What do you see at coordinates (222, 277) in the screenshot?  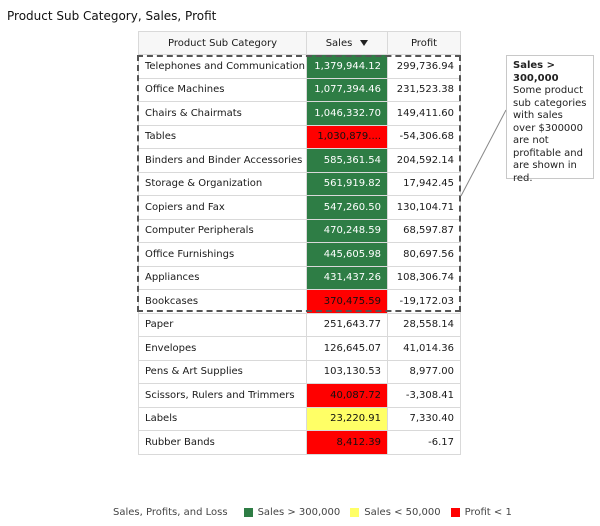 I see `cell-category: Appliances` at bounding box center [222, 277].